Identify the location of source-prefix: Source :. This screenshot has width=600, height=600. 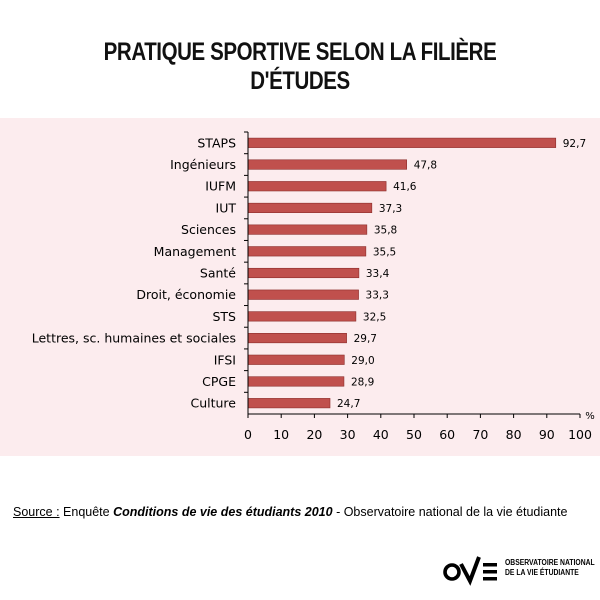
(36, 512).